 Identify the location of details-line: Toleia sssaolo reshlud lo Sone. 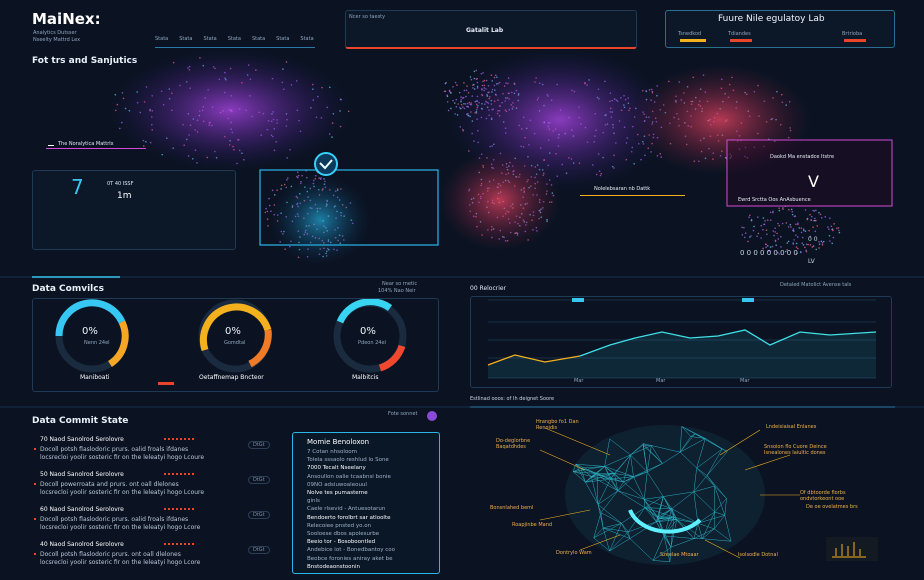
(348, 460).